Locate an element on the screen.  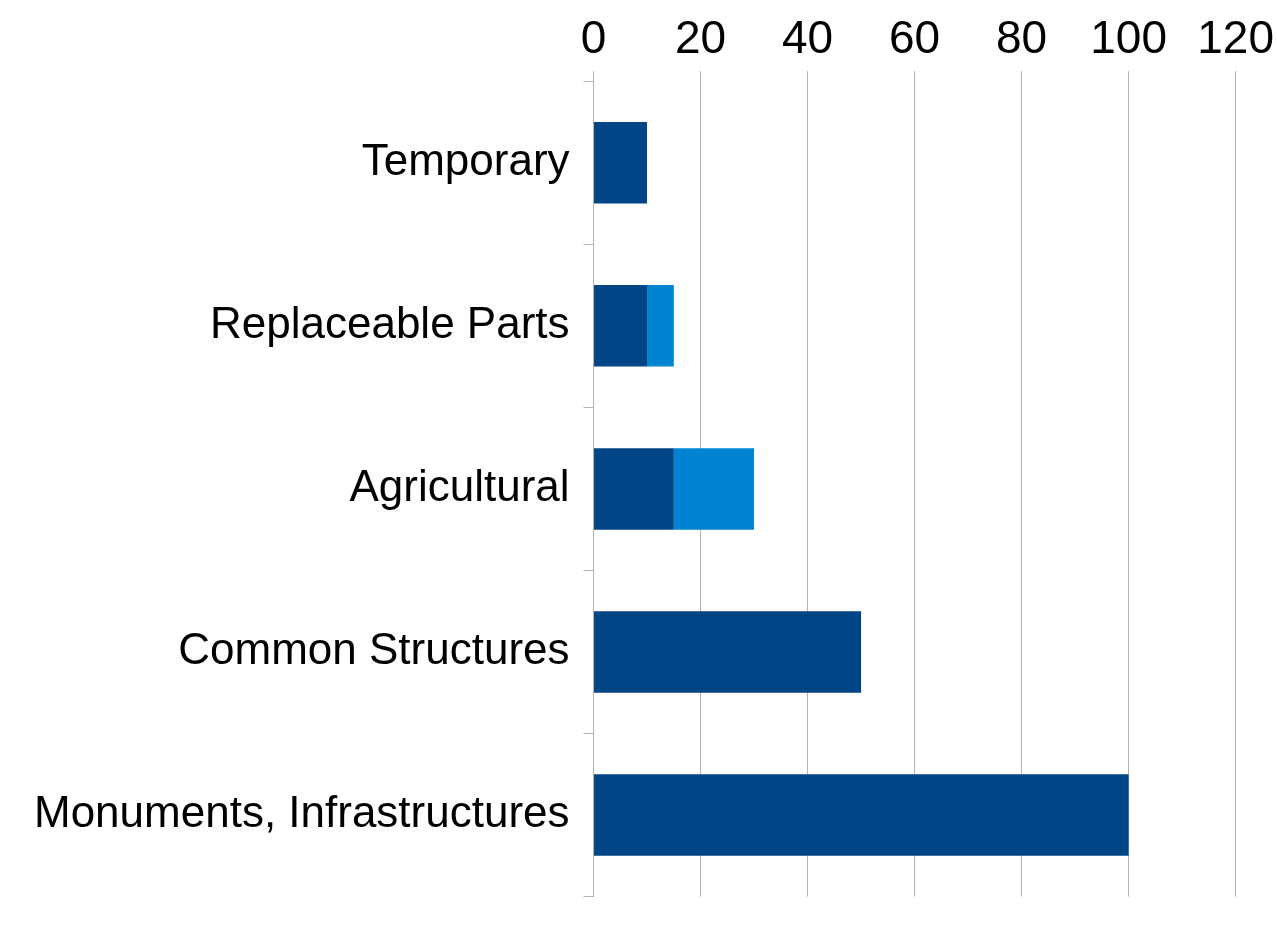
x-tick-label: 60 is located at coordinates (915, 37).